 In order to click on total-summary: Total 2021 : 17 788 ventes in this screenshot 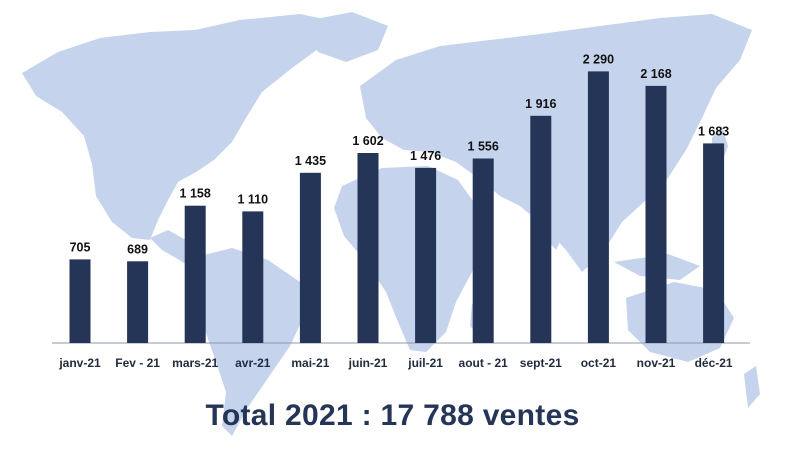, I will do `click(392, 415)`.